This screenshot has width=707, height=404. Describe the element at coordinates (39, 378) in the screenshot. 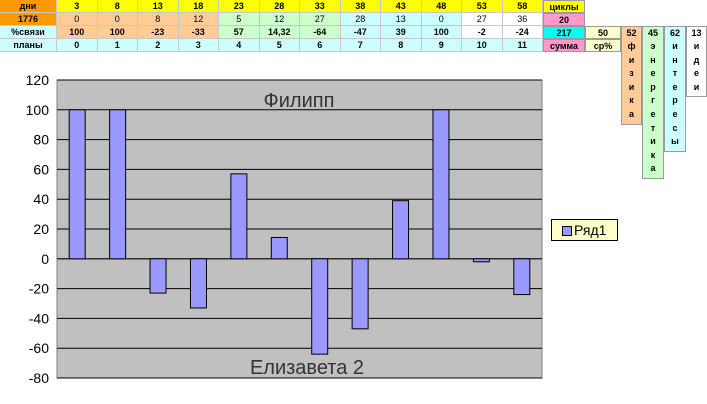

I see `y-tick-label: -80` at that location.